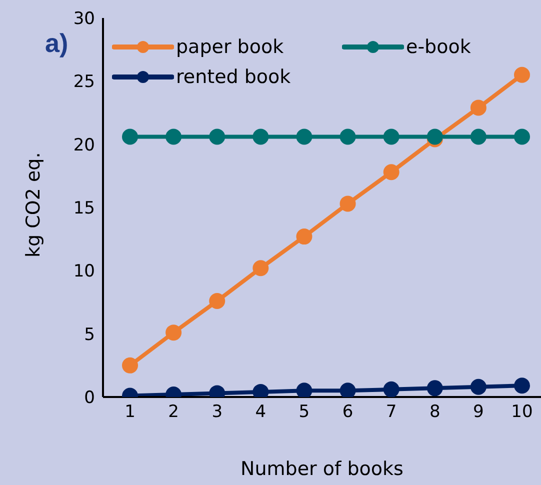  Describe the element at coordinates (217, 412) in the screenshot. I see `x-tick-label: 3` at that location.